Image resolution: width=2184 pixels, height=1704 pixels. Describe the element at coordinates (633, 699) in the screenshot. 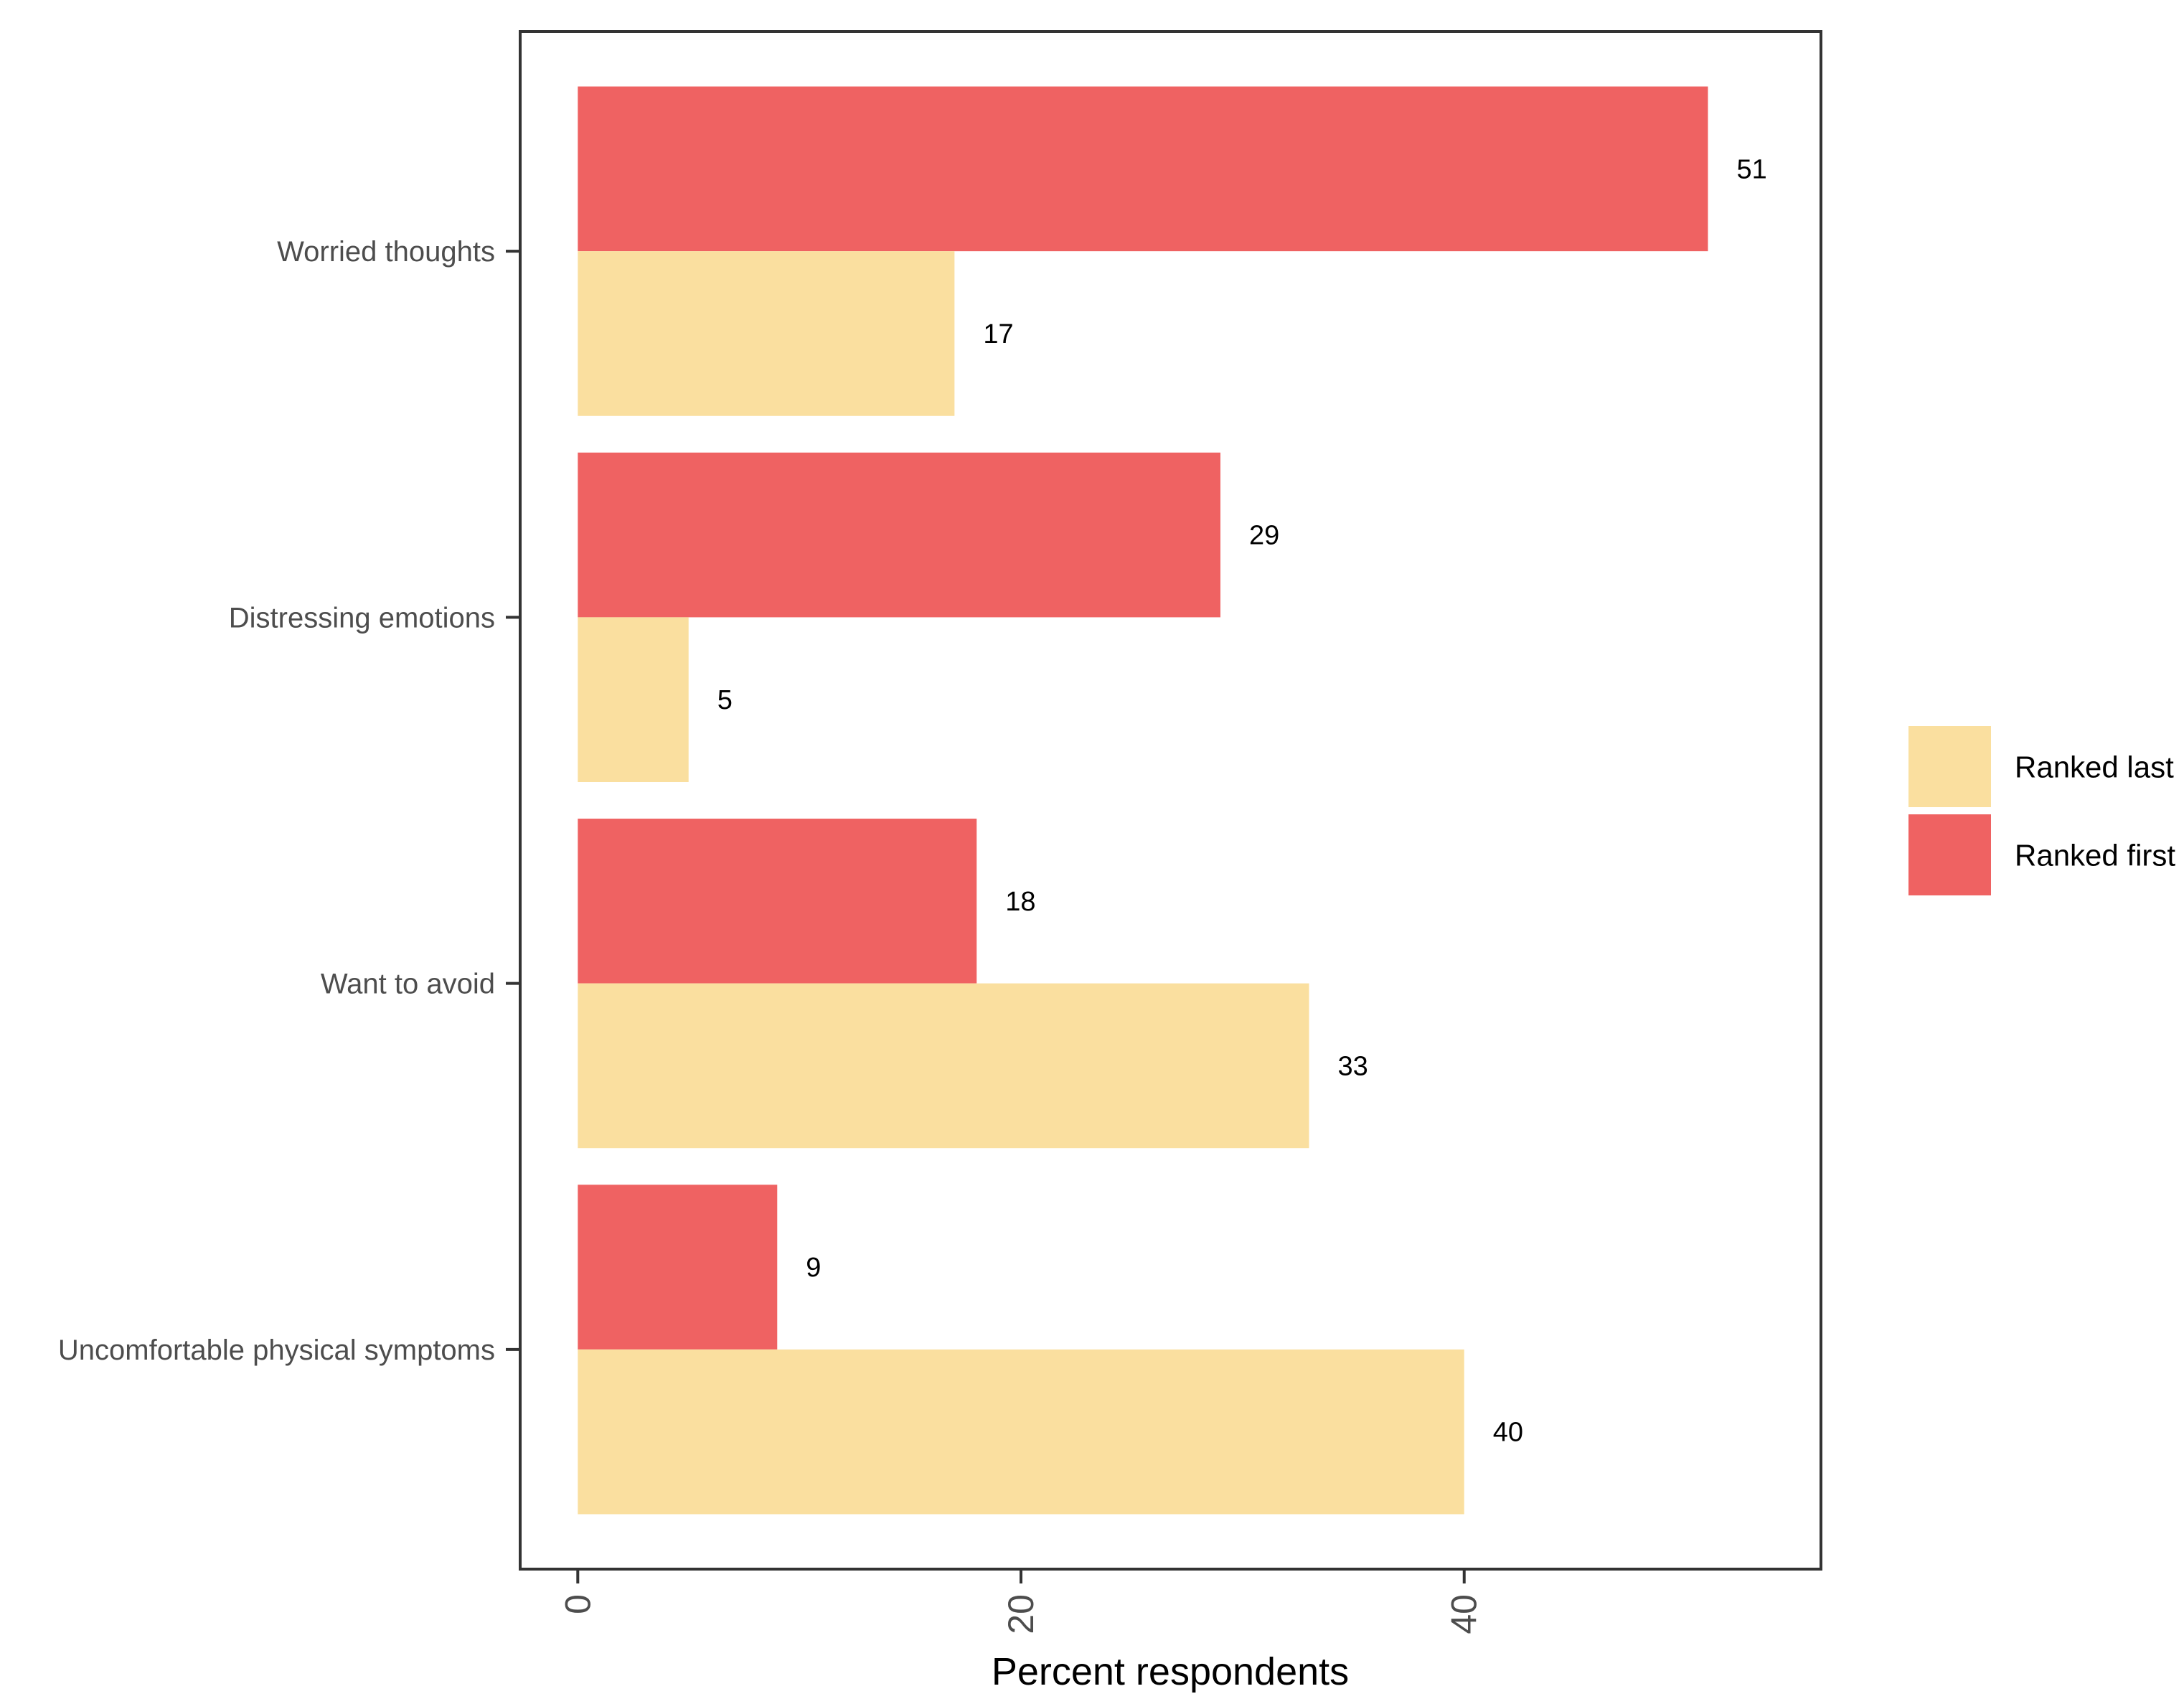

I see `bar-ranked-last-distressing-emotions` at that location.